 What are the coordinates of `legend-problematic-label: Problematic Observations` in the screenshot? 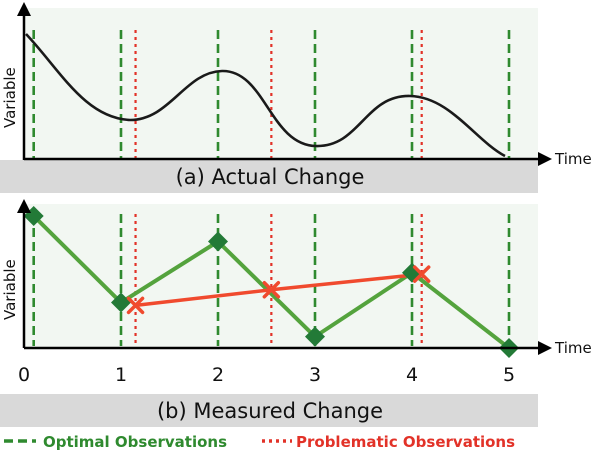 It's located at (405, 442).